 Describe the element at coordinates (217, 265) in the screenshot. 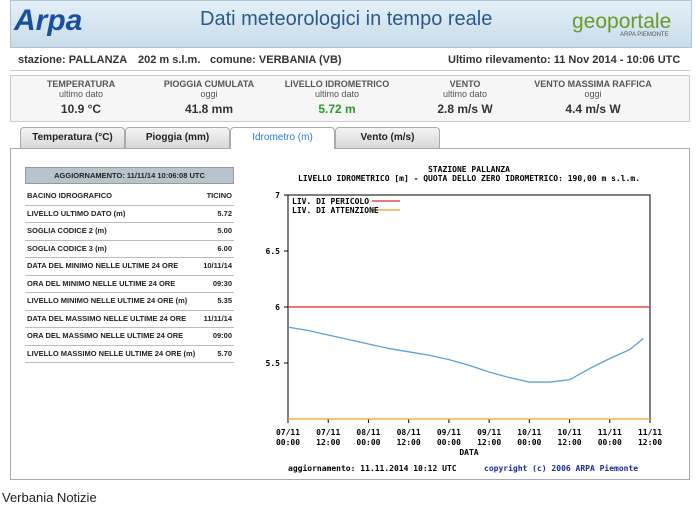

I see `table-value: 10/11/14` at that location.